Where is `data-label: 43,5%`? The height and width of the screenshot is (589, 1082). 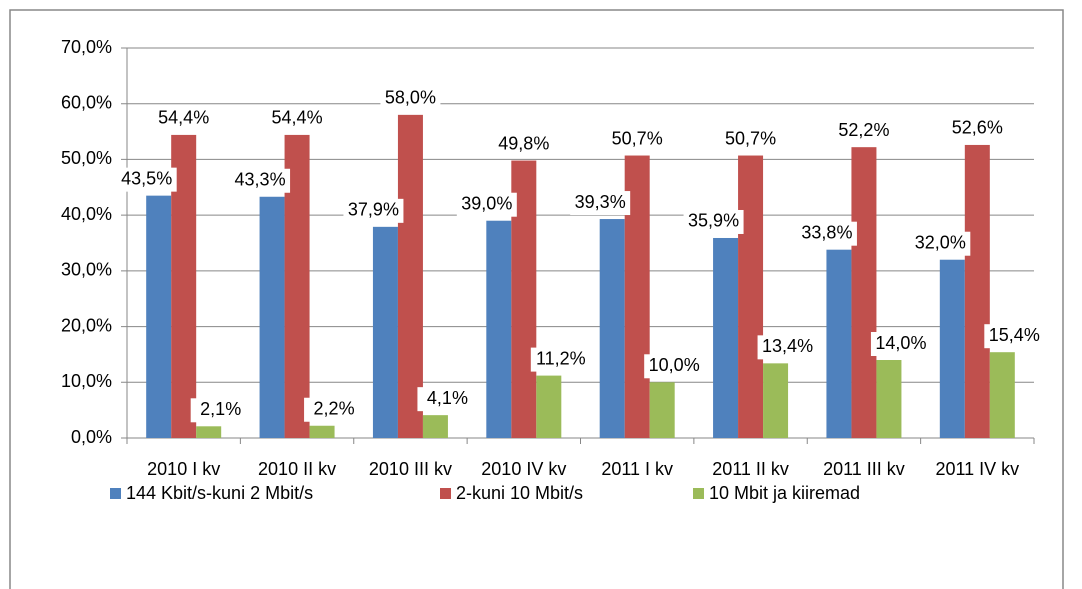 data-label: 43,5% is located at coordinates (146, 178).